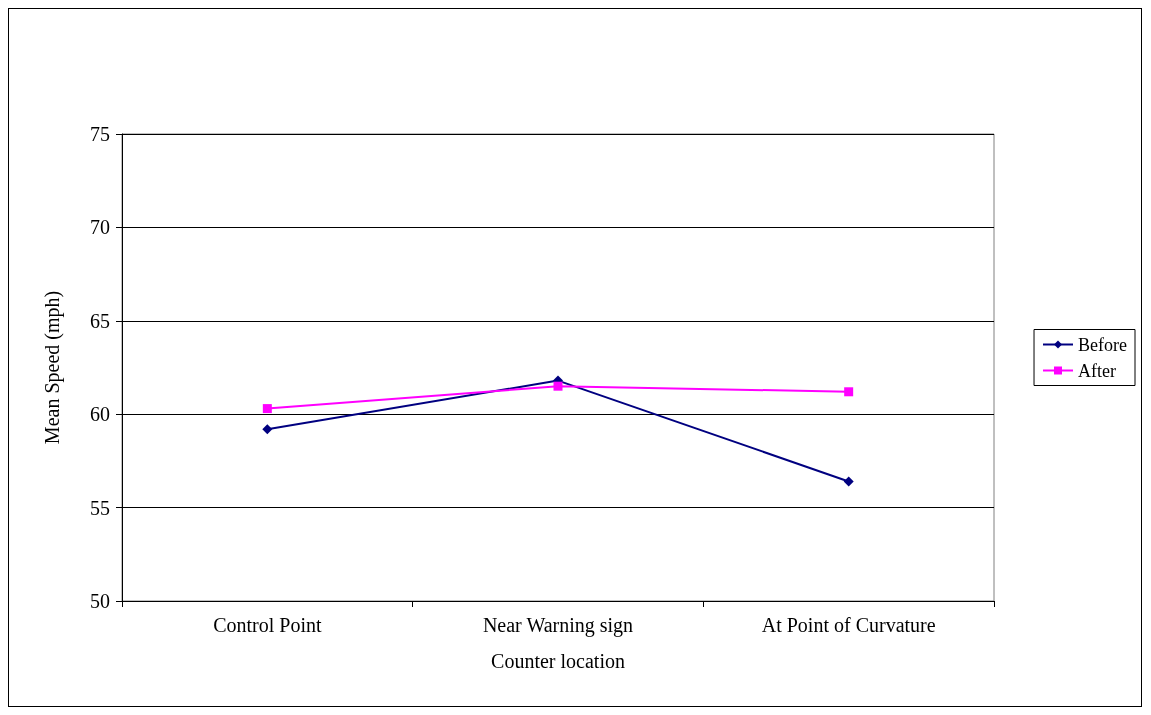 Image resolution: width=1151 pixels, height=715 pixels. I want to click on x-tick-label: Near Warning sign, so click(558, 625).